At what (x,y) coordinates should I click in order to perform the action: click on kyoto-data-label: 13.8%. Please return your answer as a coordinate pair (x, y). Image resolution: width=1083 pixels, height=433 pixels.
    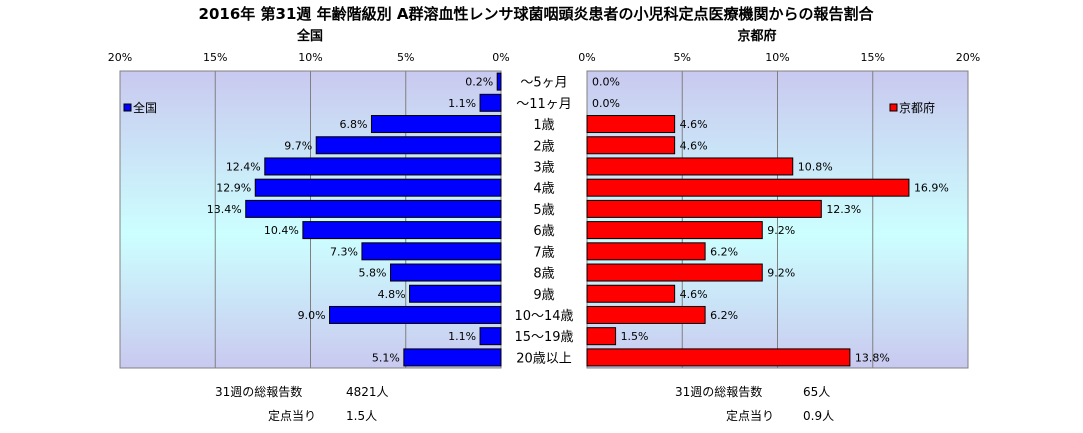
    Looking at the image, I should click on (872, 357).